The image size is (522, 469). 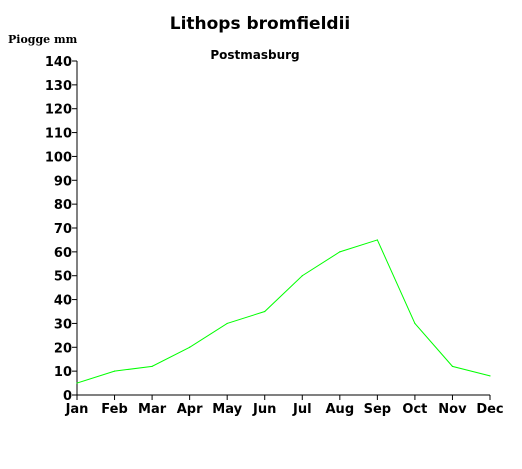 What do you see at coordinates (340, 409) in the screenshot?
I see `x-tick-label: Aug` at bounding box center [340, 409].